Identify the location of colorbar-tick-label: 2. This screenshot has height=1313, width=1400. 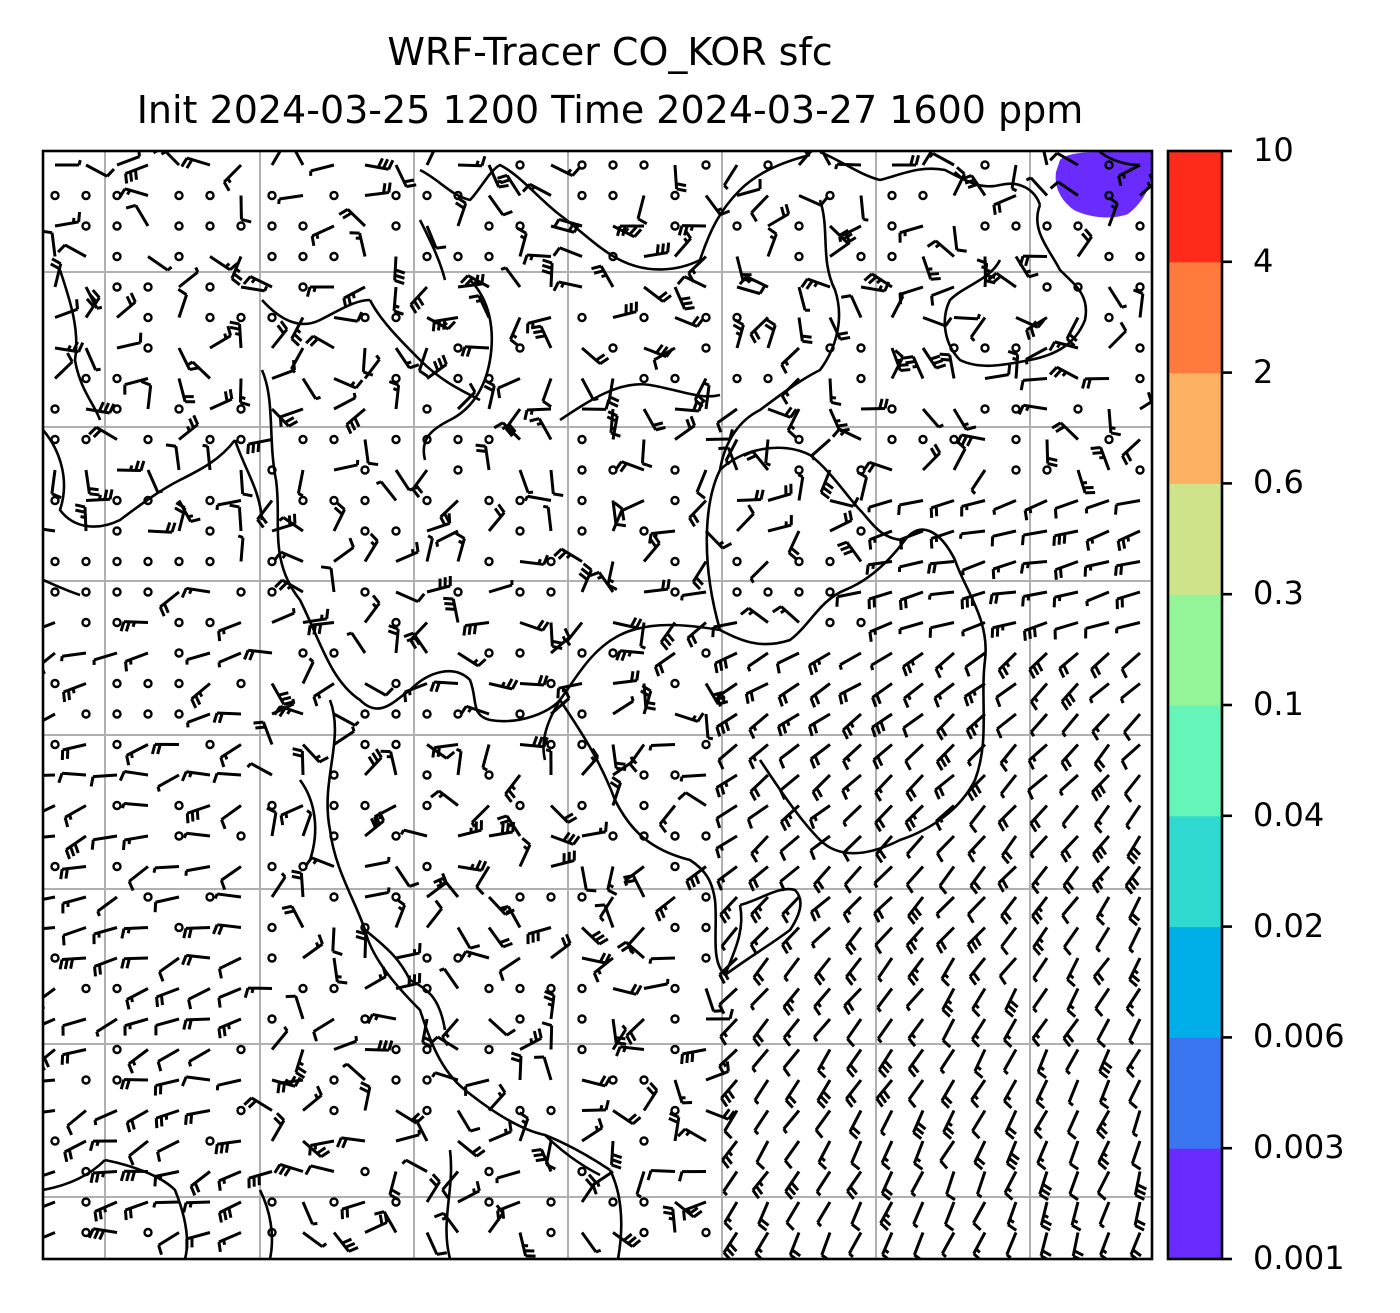
(1263, 371).